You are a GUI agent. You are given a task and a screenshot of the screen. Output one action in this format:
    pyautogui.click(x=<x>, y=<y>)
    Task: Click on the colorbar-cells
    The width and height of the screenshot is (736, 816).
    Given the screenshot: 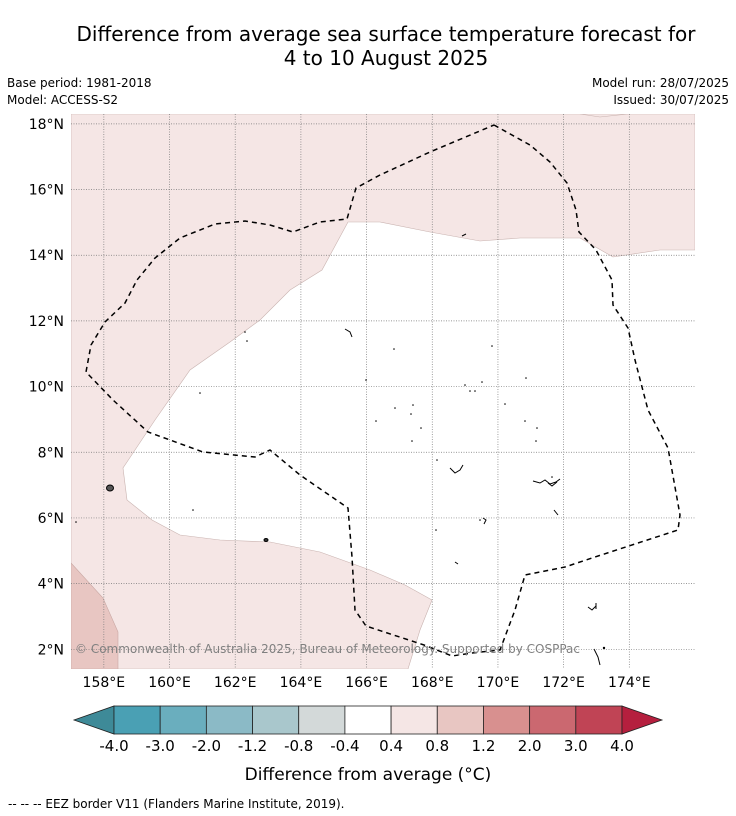 What is the action you would take?
    pyautogui.click(x=368, y=720)
    